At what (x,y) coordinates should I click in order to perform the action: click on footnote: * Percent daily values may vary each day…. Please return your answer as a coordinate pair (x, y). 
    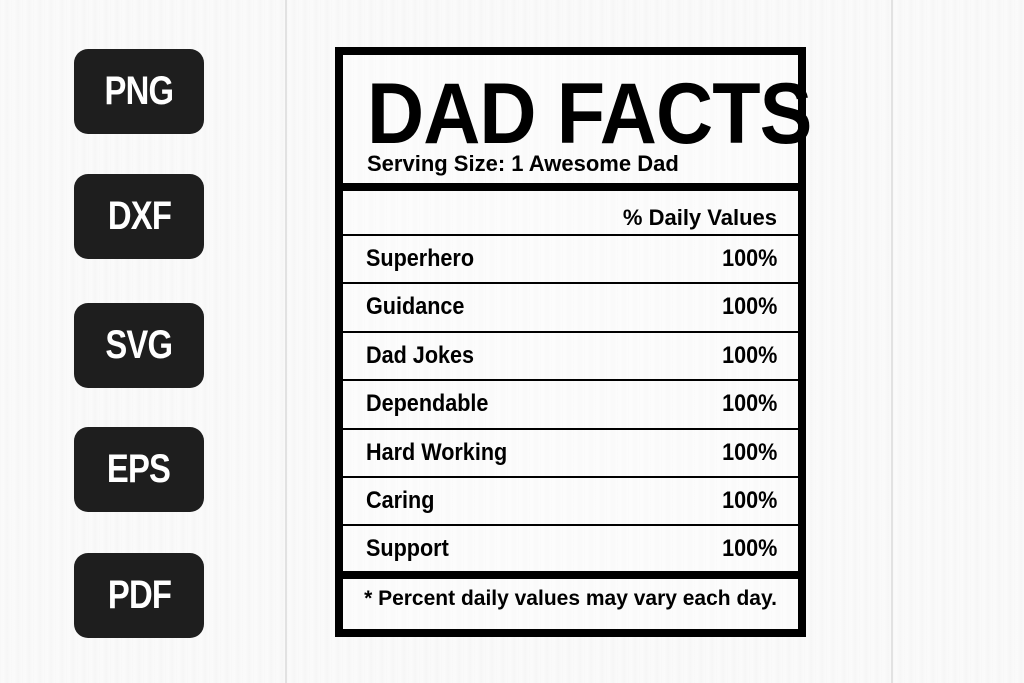
    Looking at the image, I should click on (570, 598).